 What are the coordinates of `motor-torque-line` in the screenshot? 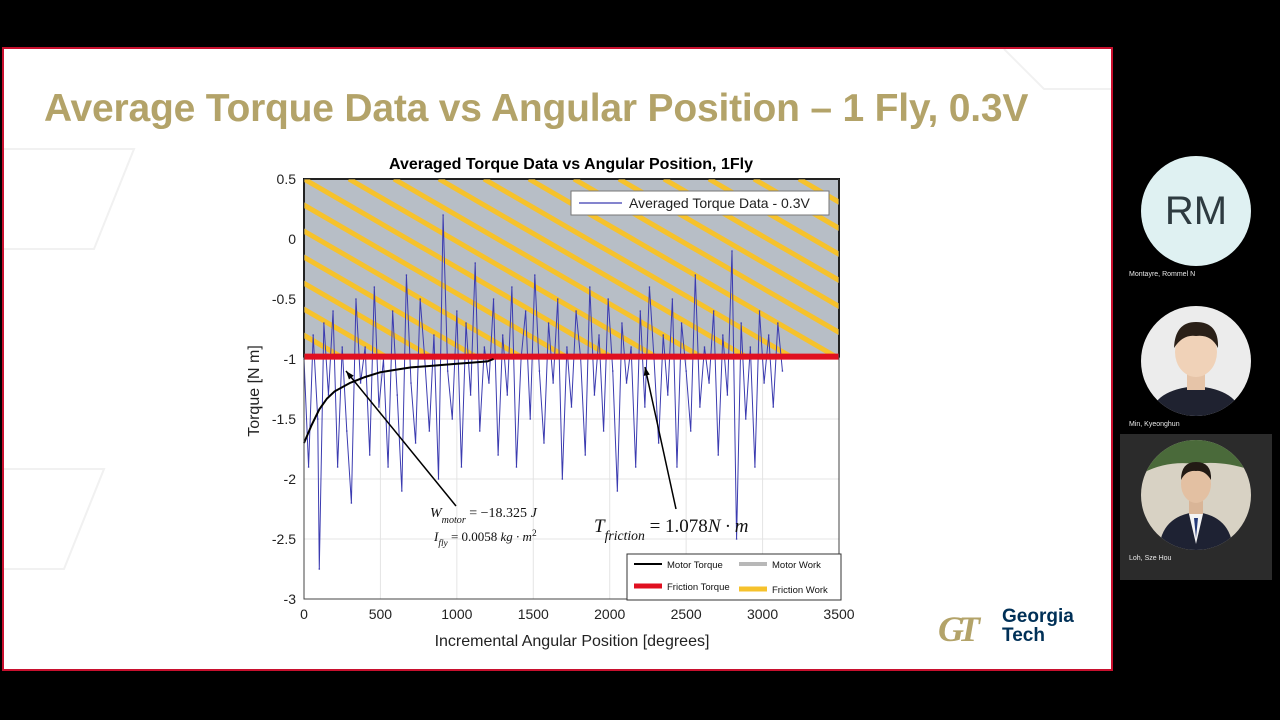 It's located at (398, 401).